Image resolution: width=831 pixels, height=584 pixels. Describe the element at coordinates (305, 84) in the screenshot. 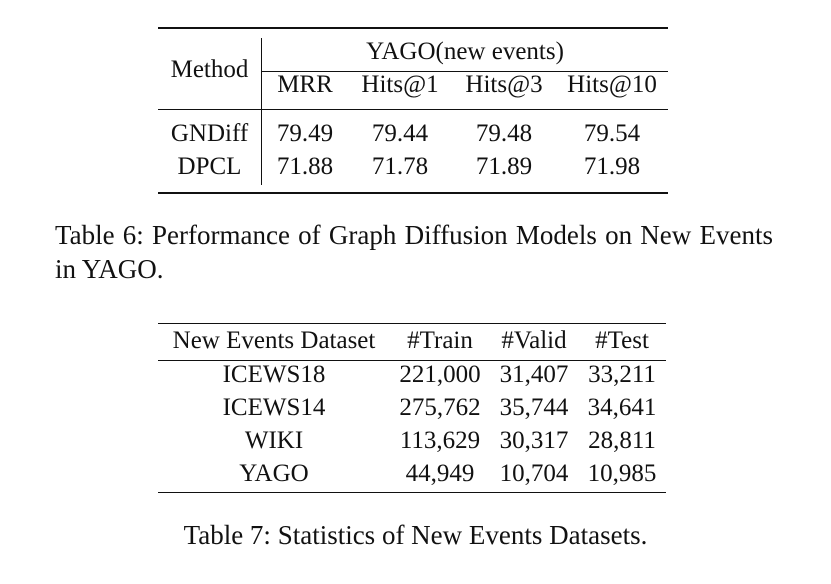

I see `table-6-col-header: MRR` at that location.